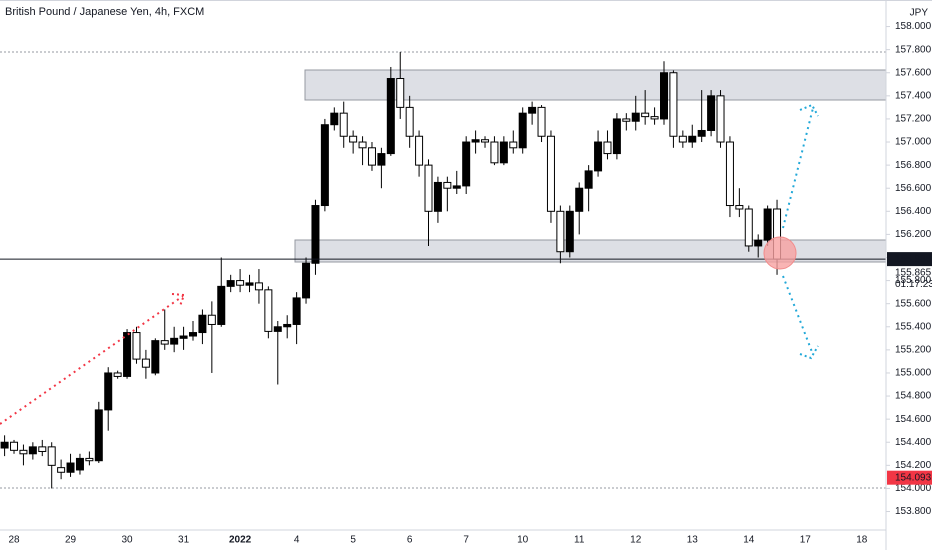 The width and height of the screenshot is (932, 550). What do you see at coordinates (913, 488) in the screenshot?
I see `y-tick-label: 154.000` at bounding box center [913, 488].